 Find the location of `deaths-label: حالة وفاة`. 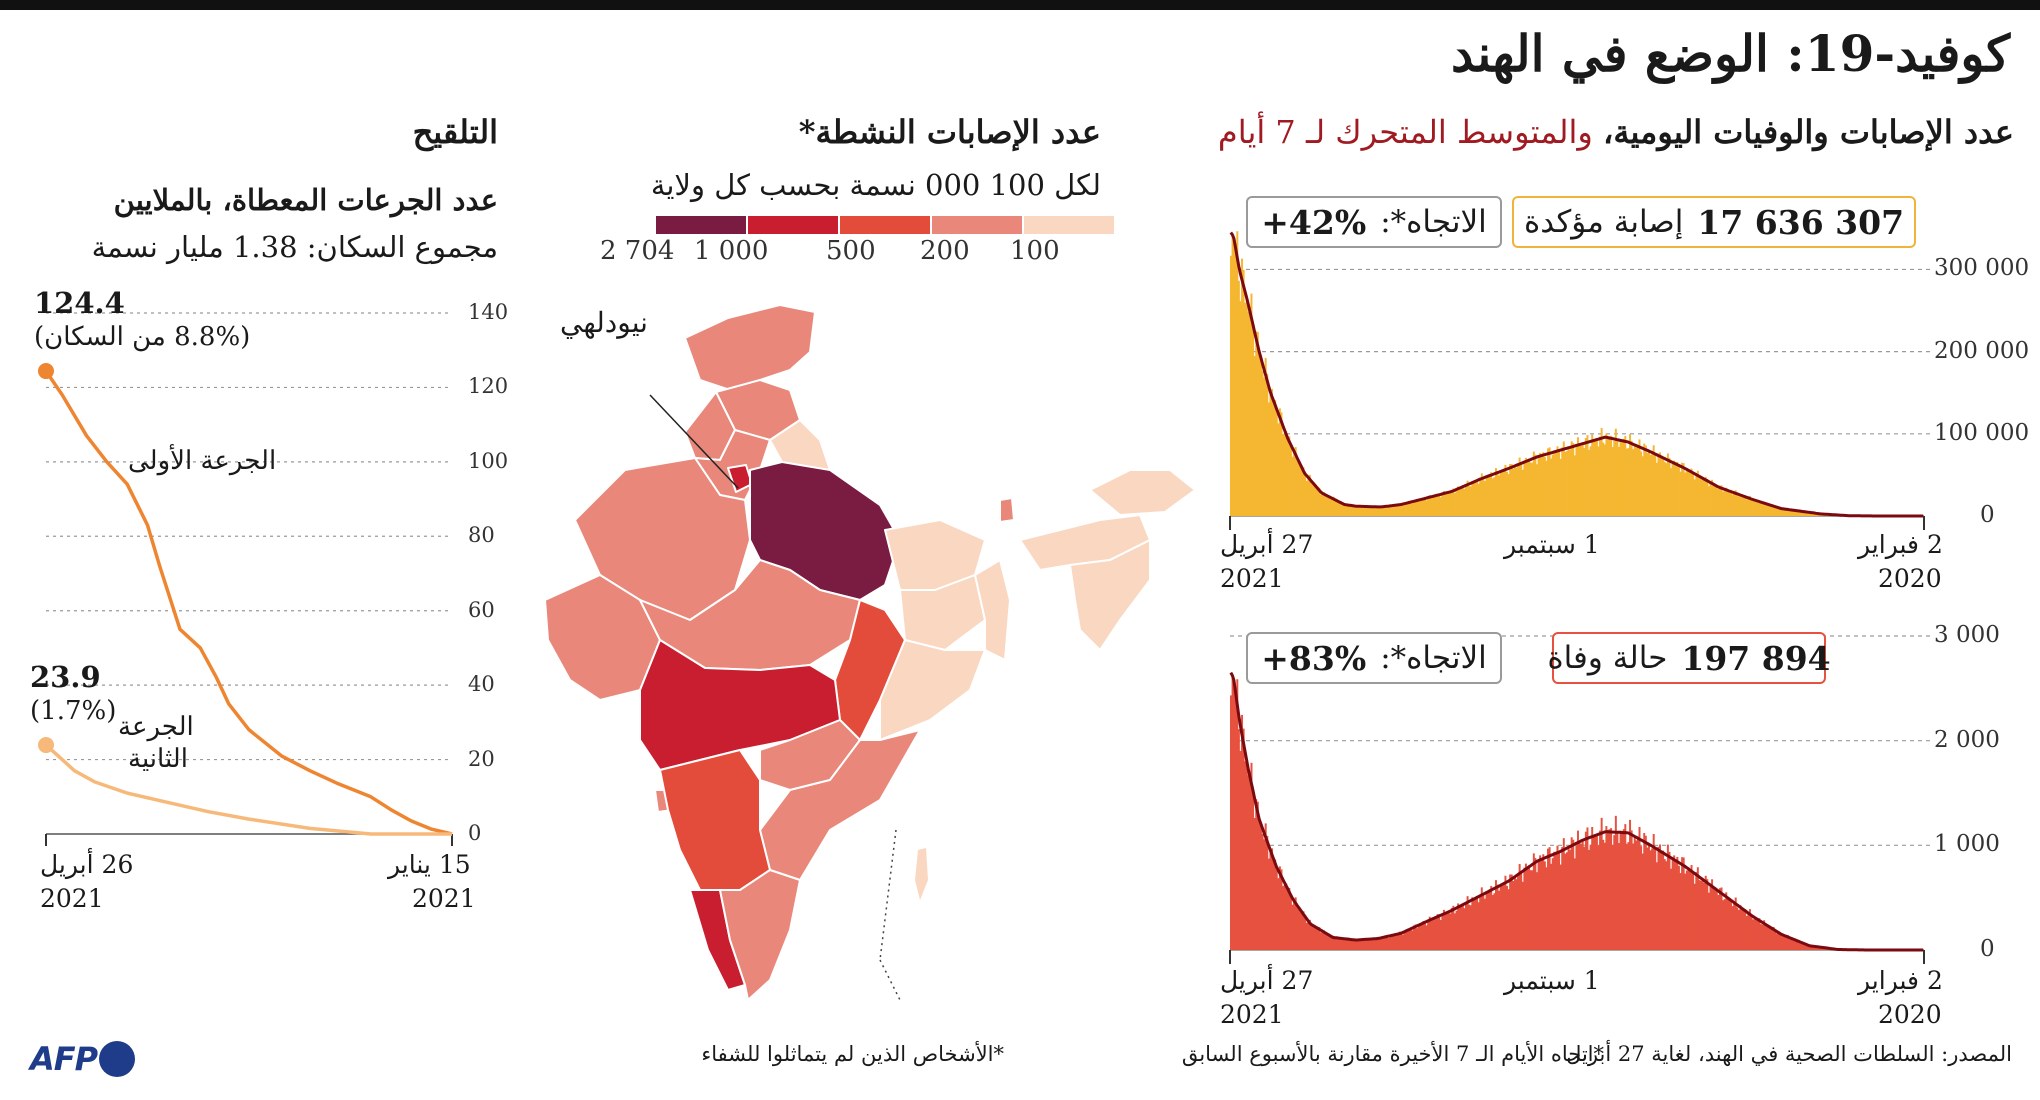

deaths-label: حالة وفاة is located at coordinates (1607, 658).